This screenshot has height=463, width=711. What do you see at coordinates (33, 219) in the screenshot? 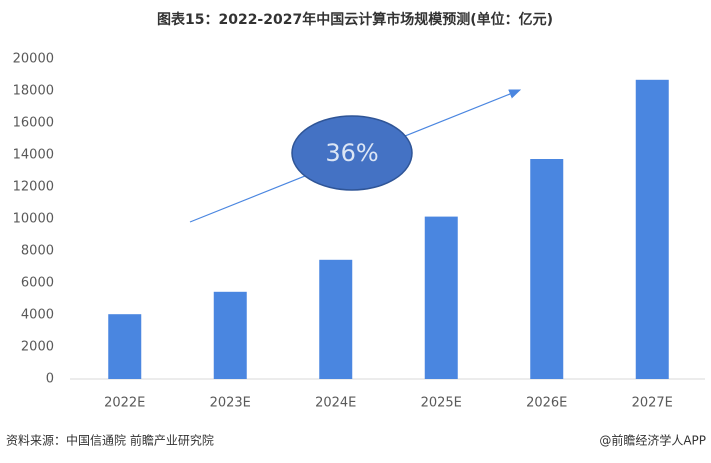
I see `y-tick-label: 10000` at bounding box center [33, 219].